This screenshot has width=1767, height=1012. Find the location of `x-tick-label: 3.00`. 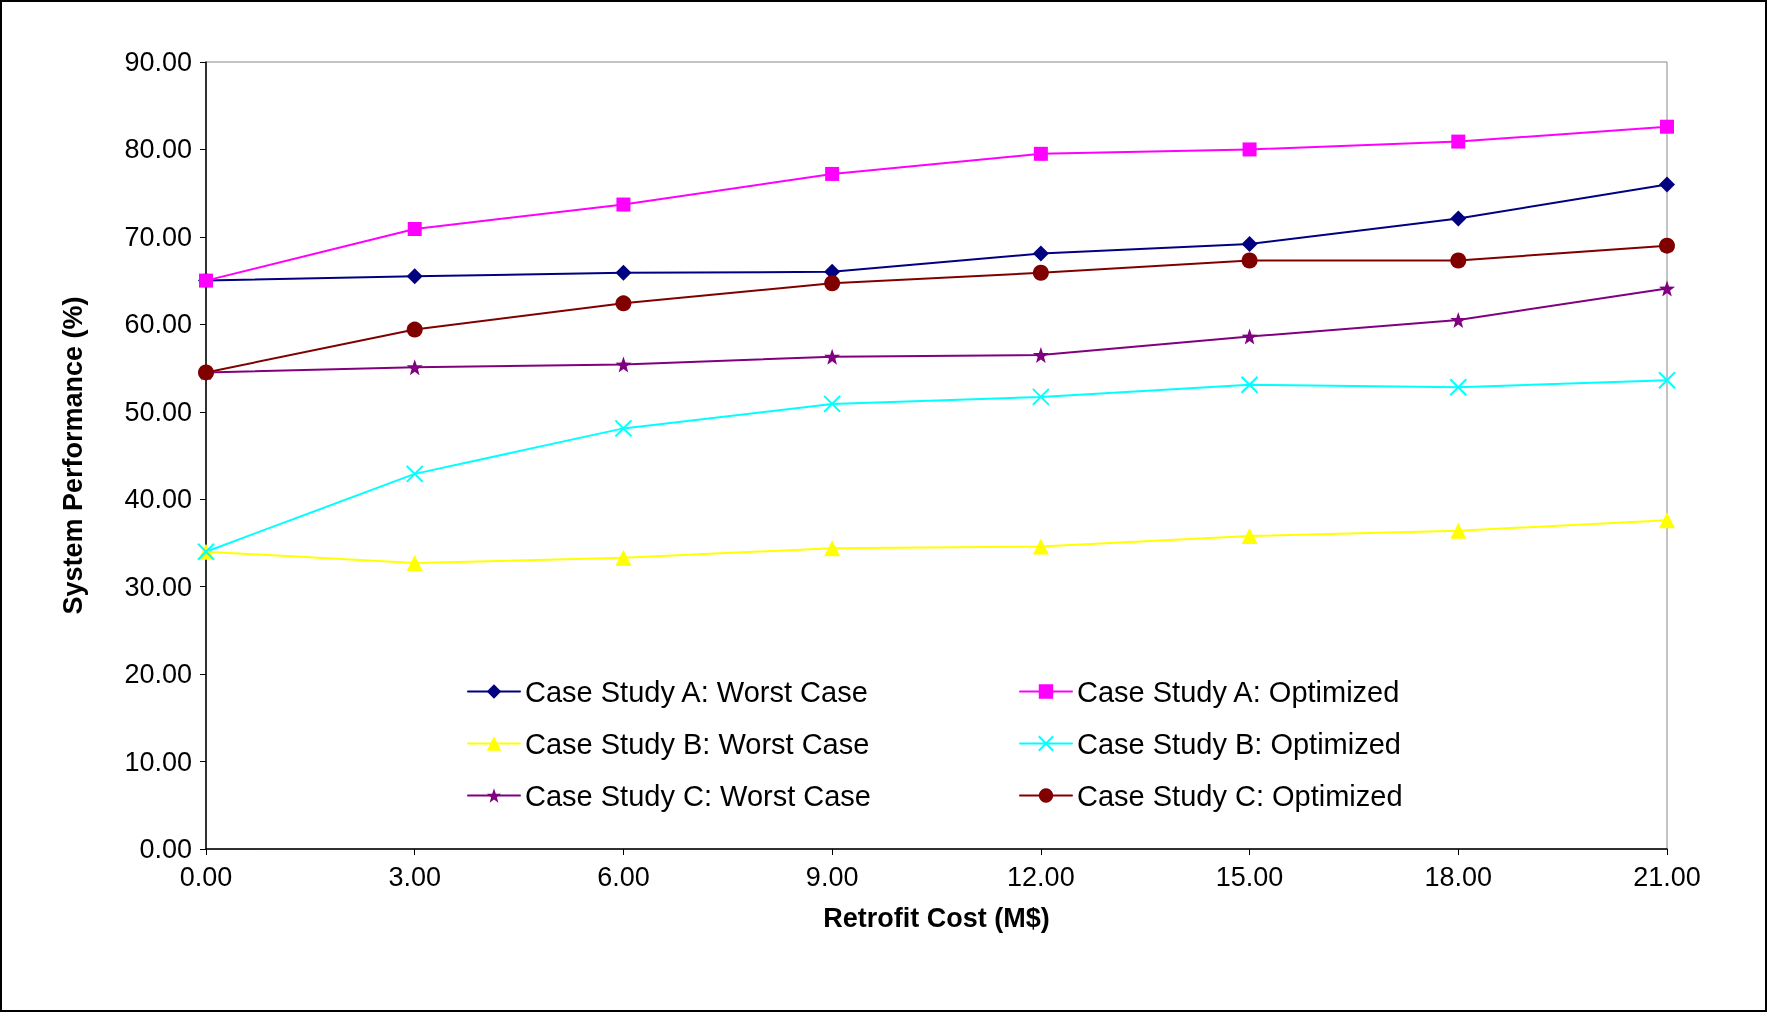

x-tick-label: 3.00 is located at coordinates (414, 876).